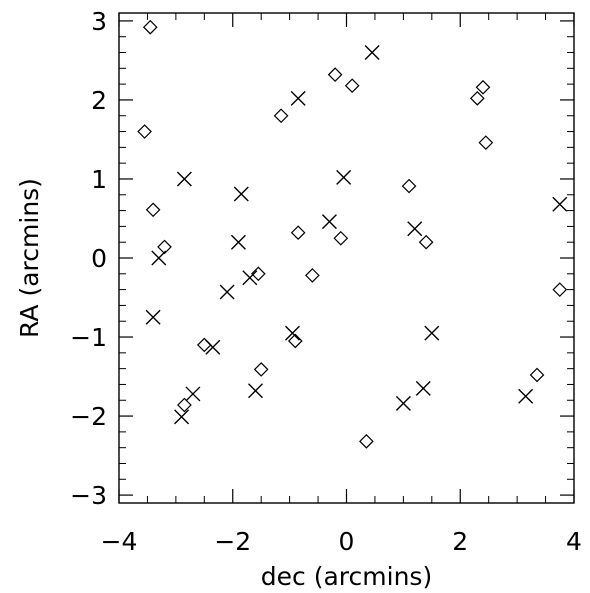 The image size is (590, 593). Describe the element at coordinates (88, 416) in the screenshot. I see `y-tick-label: −2` at that location.